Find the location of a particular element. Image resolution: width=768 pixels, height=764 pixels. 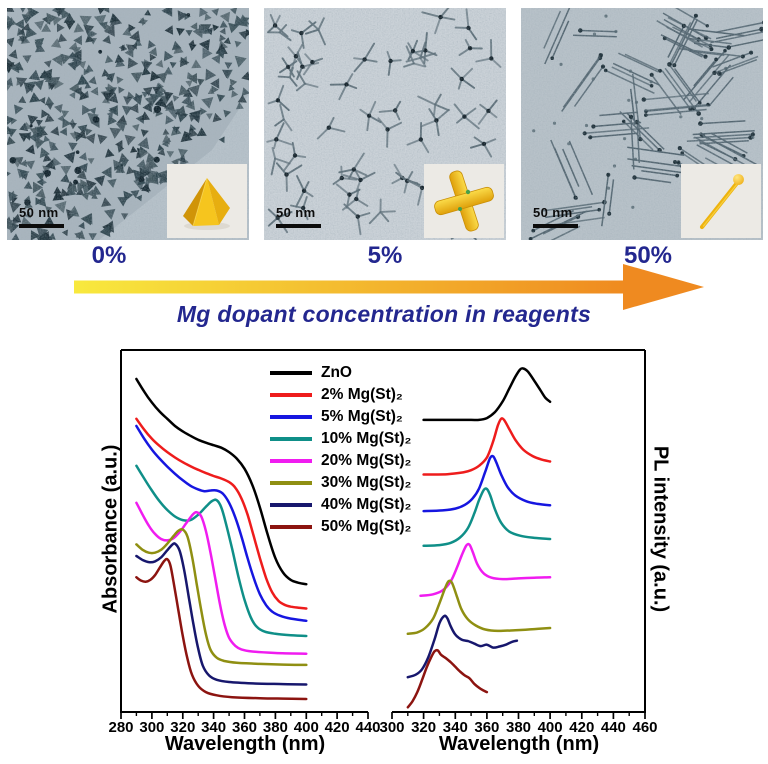

legend-item-5pct: 5% Mg(St)₂ is located at coordinates (340, 417).